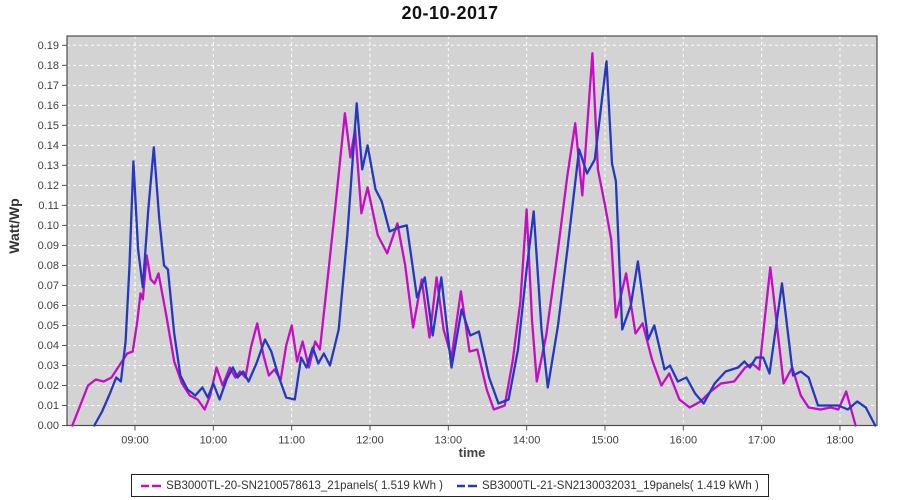 Image resolution: width=900 pixels, height=500 pixels. I want to click on y-tick-label: 0.13, so click(48, 166).